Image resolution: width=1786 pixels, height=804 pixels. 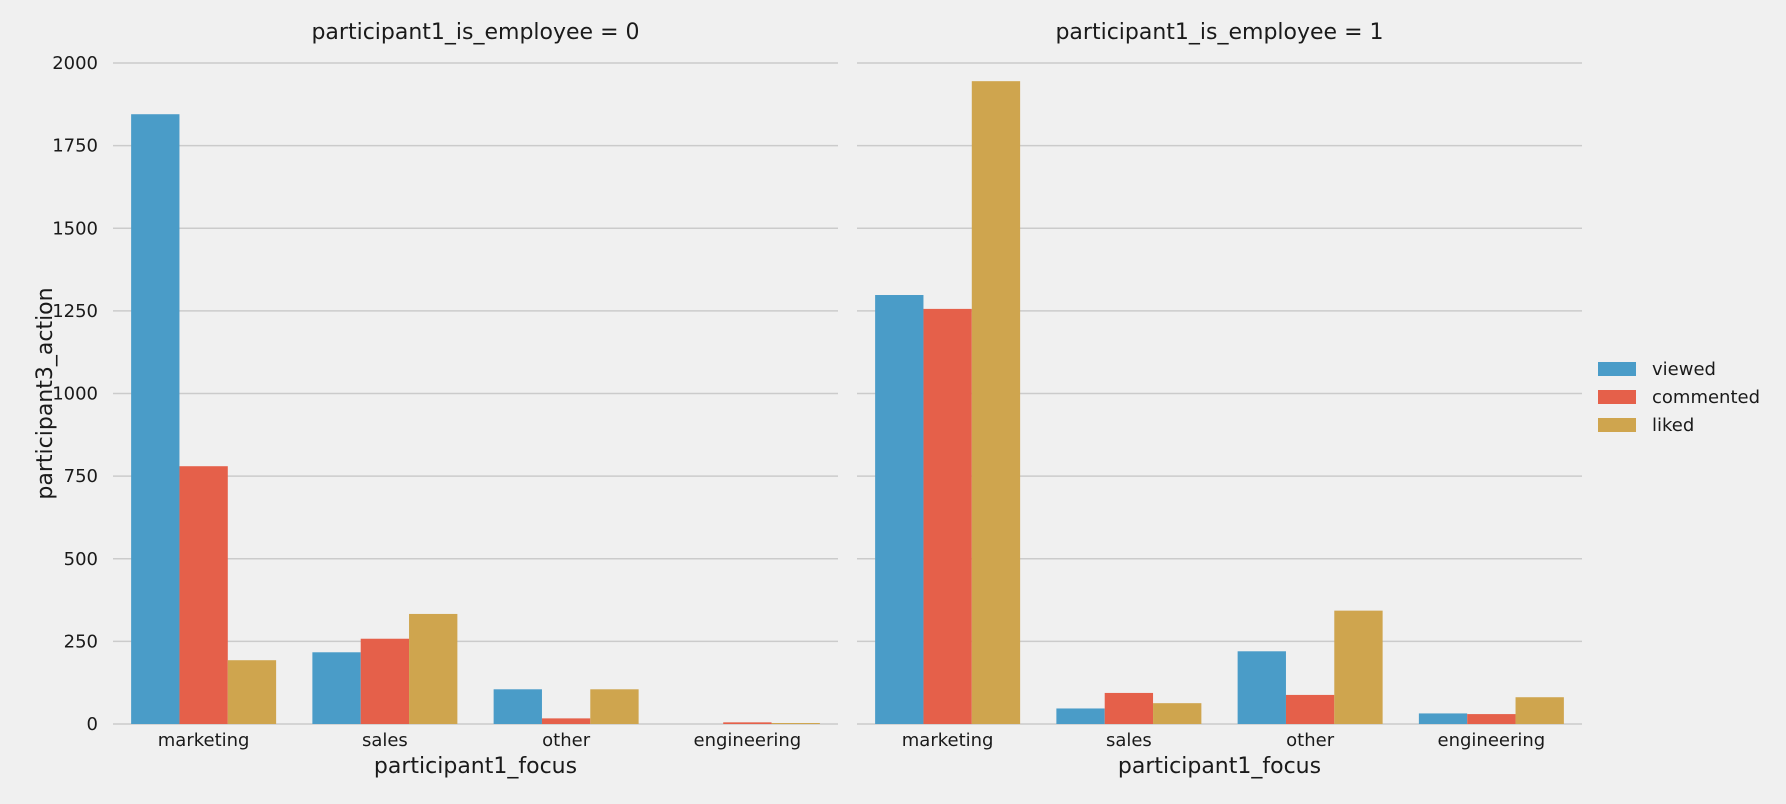 I want to click on bar-p1-engineering-viewed, so click(x=1443, y=718).